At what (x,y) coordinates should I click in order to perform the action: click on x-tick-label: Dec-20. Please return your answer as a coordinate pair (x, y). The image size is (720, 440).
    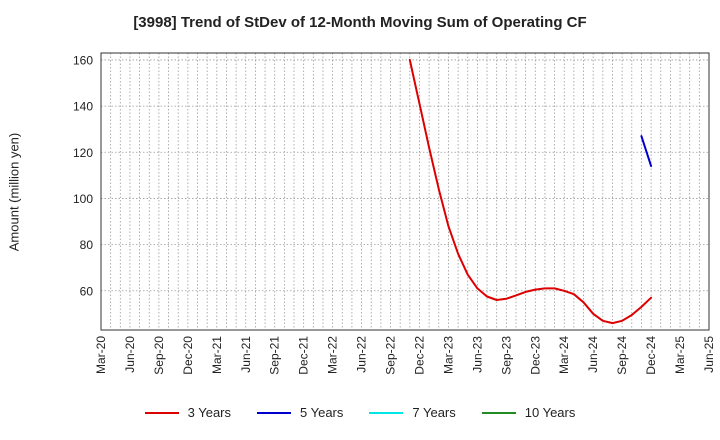
    Looking at the image, I should click on (188, 355).